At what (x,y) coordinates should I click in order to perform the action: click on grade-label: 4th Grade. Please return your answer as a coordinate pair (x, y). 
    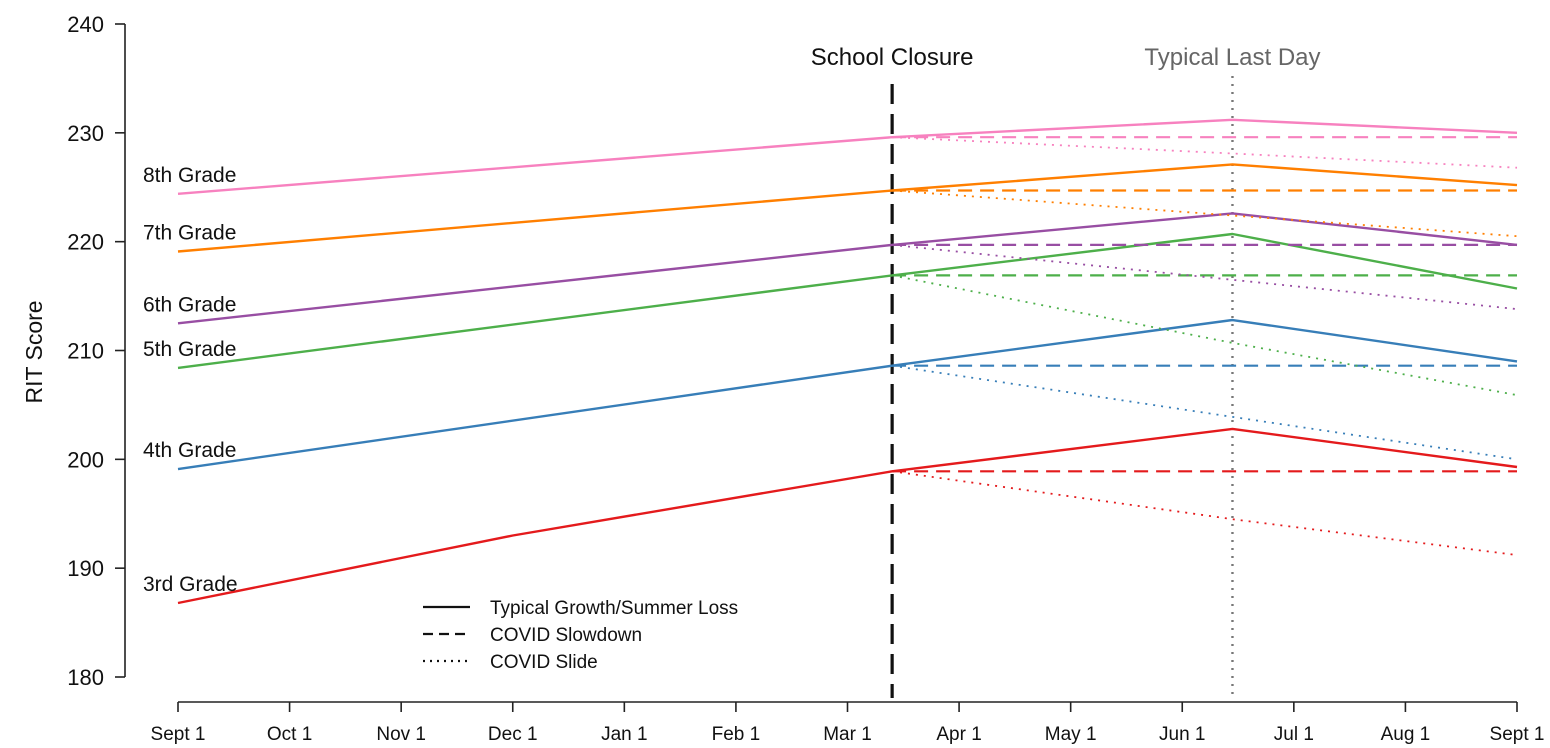
    Looking at the image, I should click on (189, 450).